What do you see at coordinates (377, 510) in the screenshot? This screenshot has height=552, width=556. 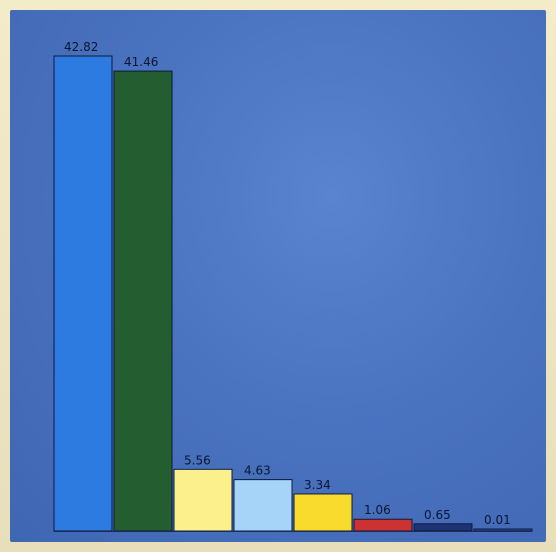 I see `value-label-6: 1.06` at bounding box center [377, 510].